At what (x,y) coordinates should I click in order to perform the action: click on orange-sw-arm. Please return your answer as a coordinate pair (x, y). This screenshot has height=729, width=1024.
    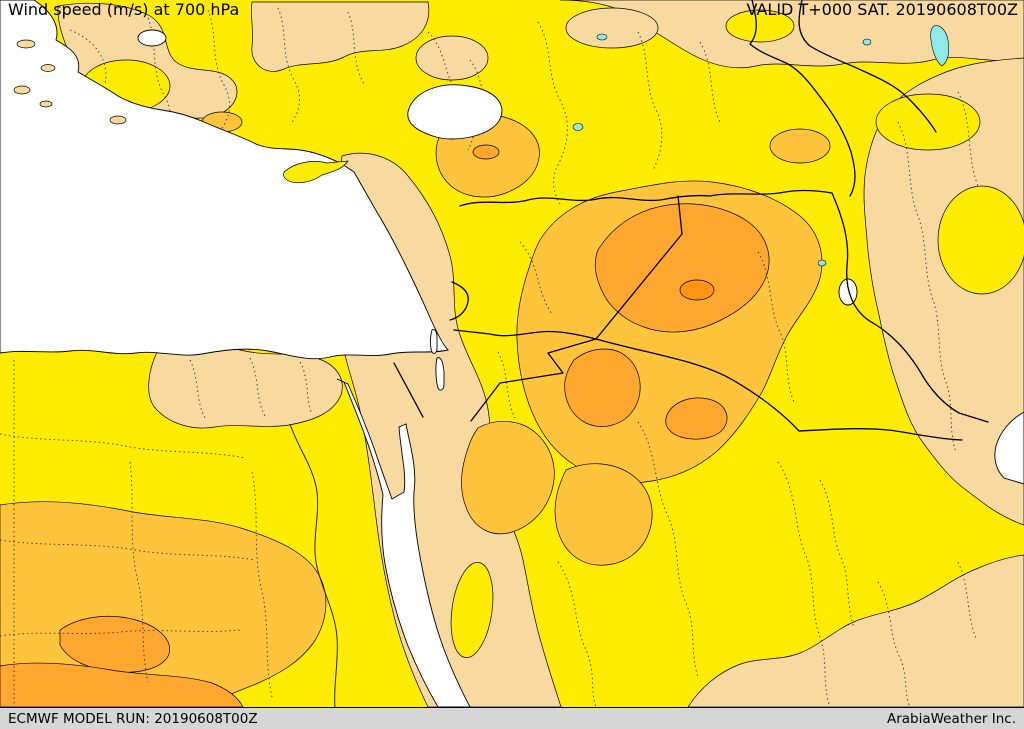
    Looking at the image, I should click on (508, 478).